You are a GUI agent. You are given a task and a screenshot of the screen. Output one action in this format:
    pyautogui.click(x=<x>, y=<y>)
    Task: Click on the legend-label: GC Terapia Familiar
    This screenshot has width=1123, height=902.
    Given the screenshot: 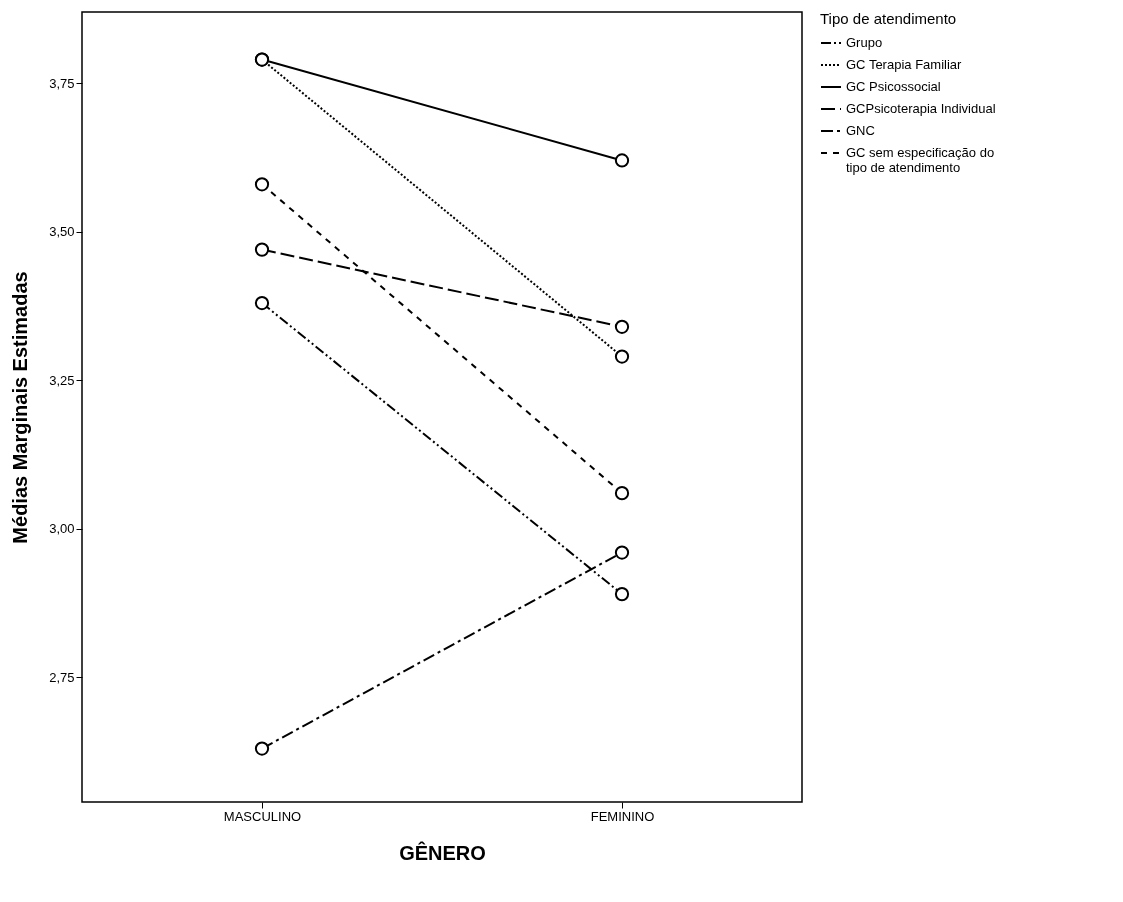 What is the action you would take?
    pyautogui.click(x=904, y=64)
    